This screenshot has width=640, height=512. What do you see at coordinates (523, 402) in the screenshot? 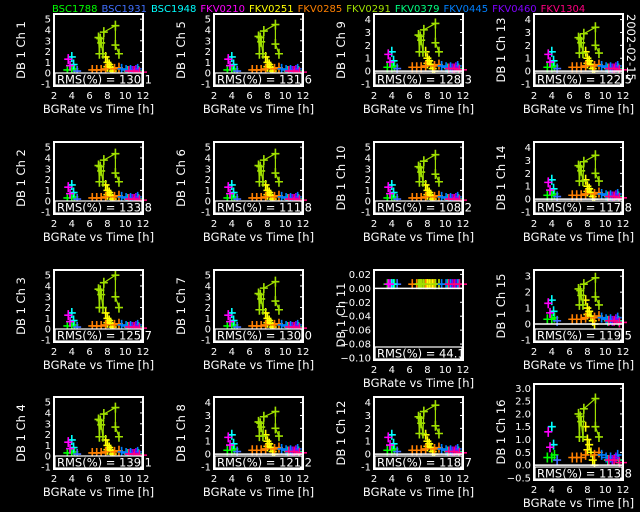
I see `y-tick-label: 2.5` at bounding box center [523, 402].